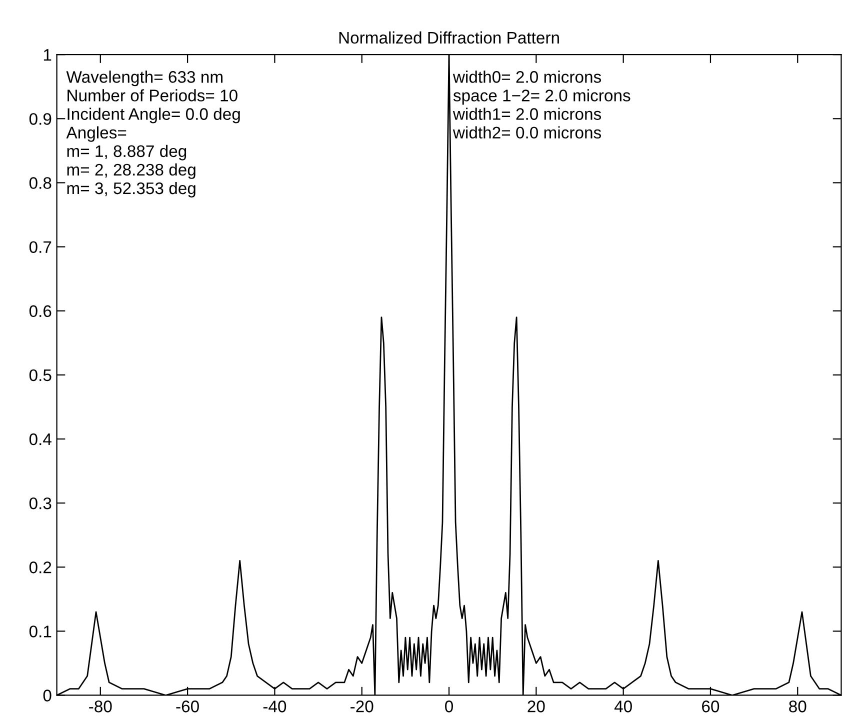  Describe the element at coordinates (449, 37) in the screenshot. I see `chart-title: Normalized Diffraction Pattern` at that location.